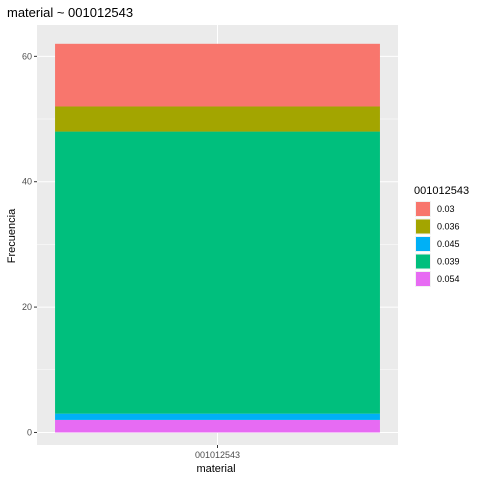  I want to click on bar-segment-0.03, so click(217, 75).